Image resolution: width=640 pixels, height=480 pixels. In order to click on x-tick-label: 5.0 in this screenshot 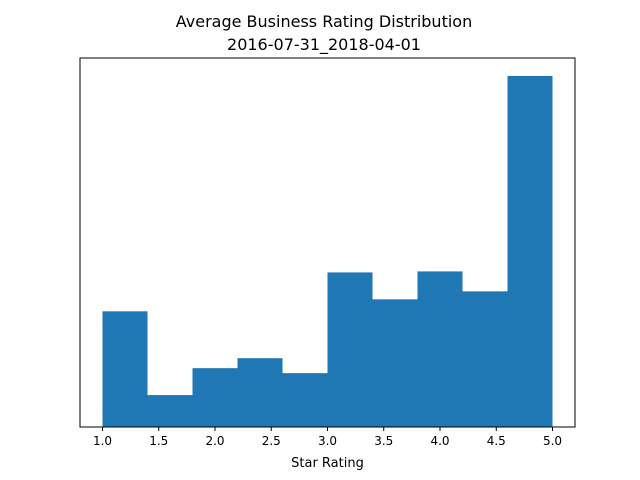, I will do `click(552, 441)`.